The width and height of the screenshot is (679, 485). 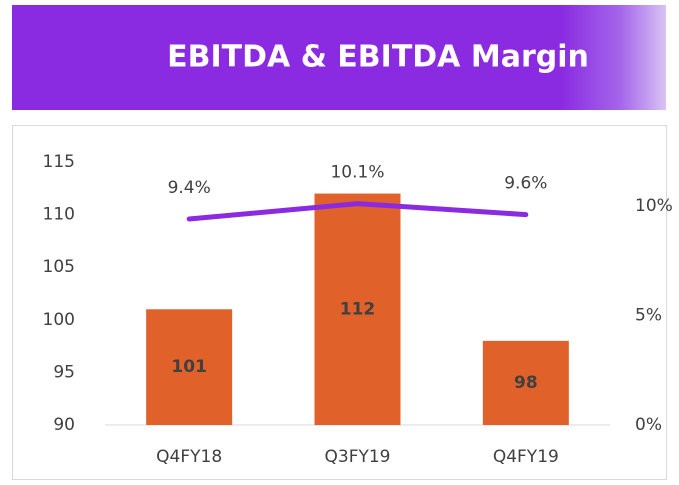 I want to click on y-tick-label: 110, so click(x=59, y=215).